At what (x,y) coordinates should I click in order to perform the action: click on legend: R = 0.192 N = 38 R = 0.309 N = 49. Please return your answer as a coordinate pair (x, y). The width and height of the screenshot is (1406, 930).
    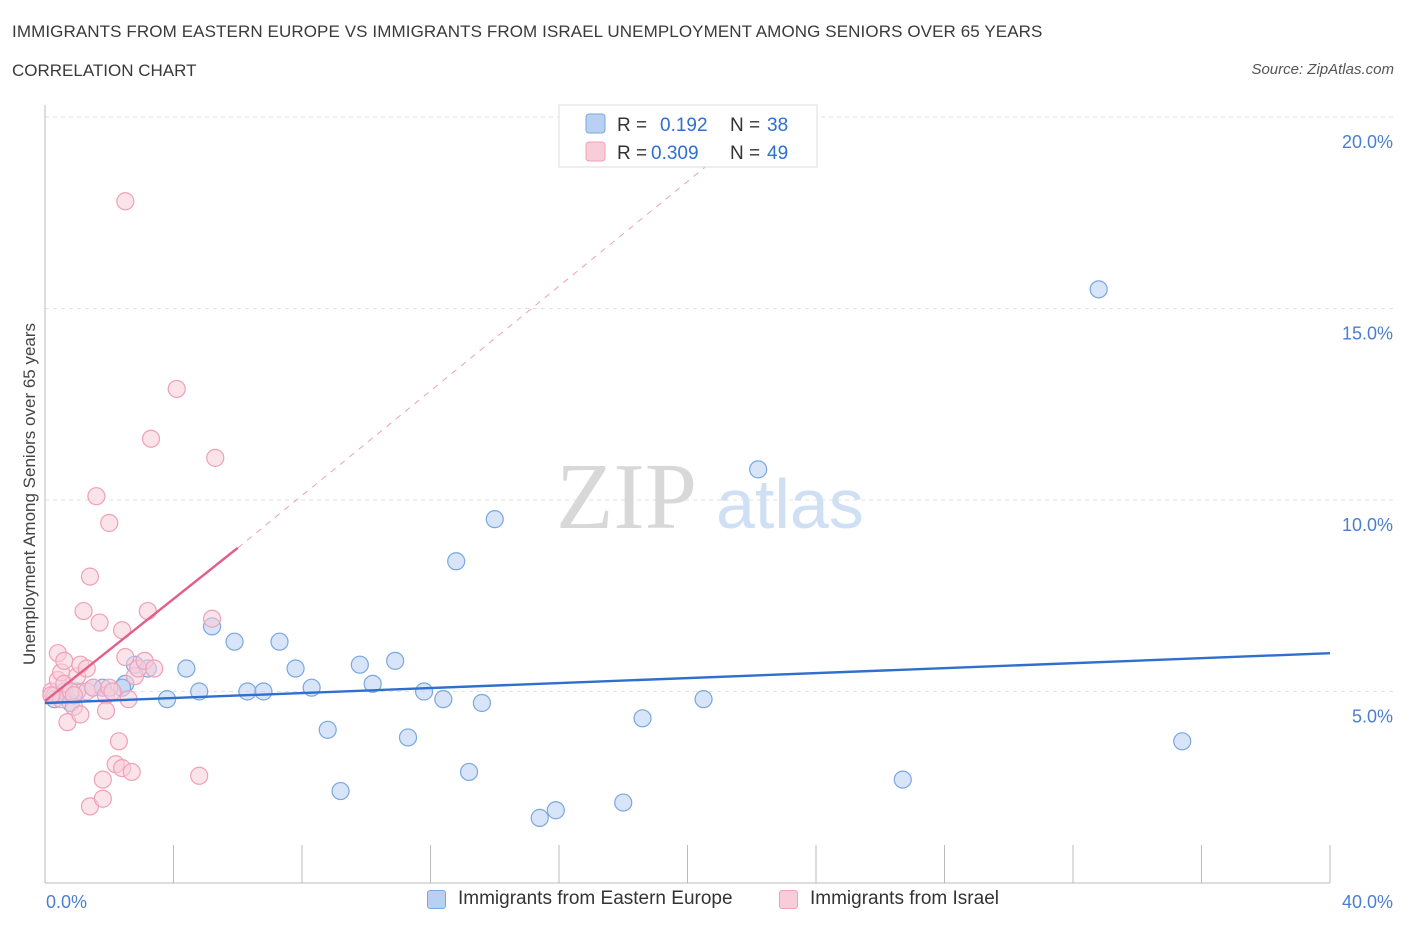
    Looking at the image, I should click on (688, 136).